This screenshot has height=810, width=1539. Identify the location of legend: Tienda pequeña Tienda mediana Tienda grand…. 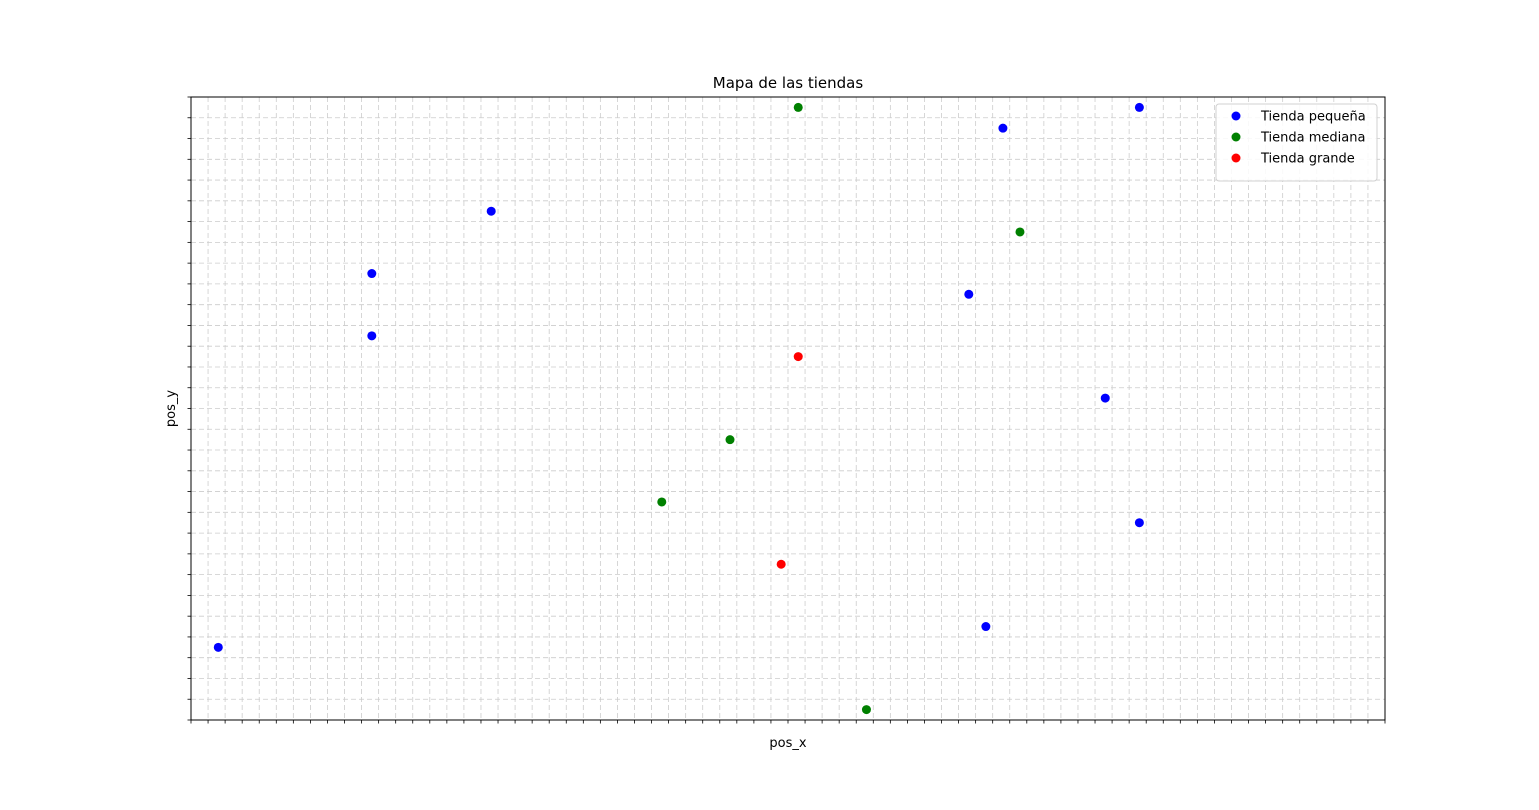
(1296, 142).